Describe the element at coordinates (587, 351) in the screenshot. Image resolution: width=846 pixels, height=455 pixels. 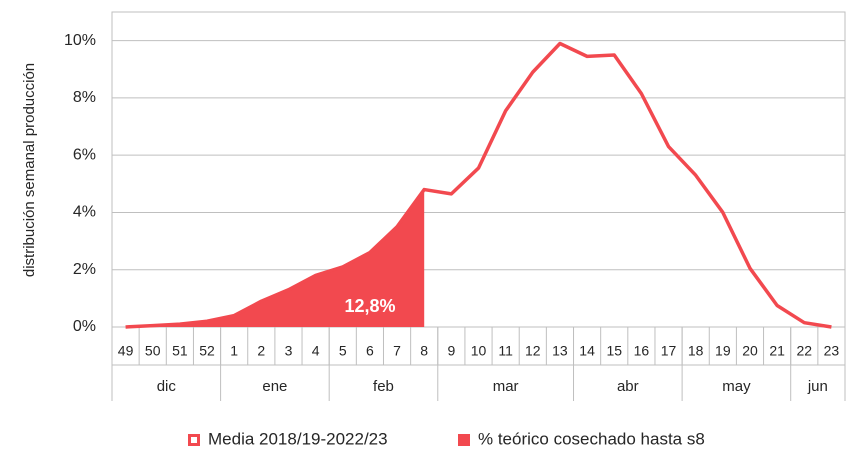
I see `x-tick-label: 14` at that location.